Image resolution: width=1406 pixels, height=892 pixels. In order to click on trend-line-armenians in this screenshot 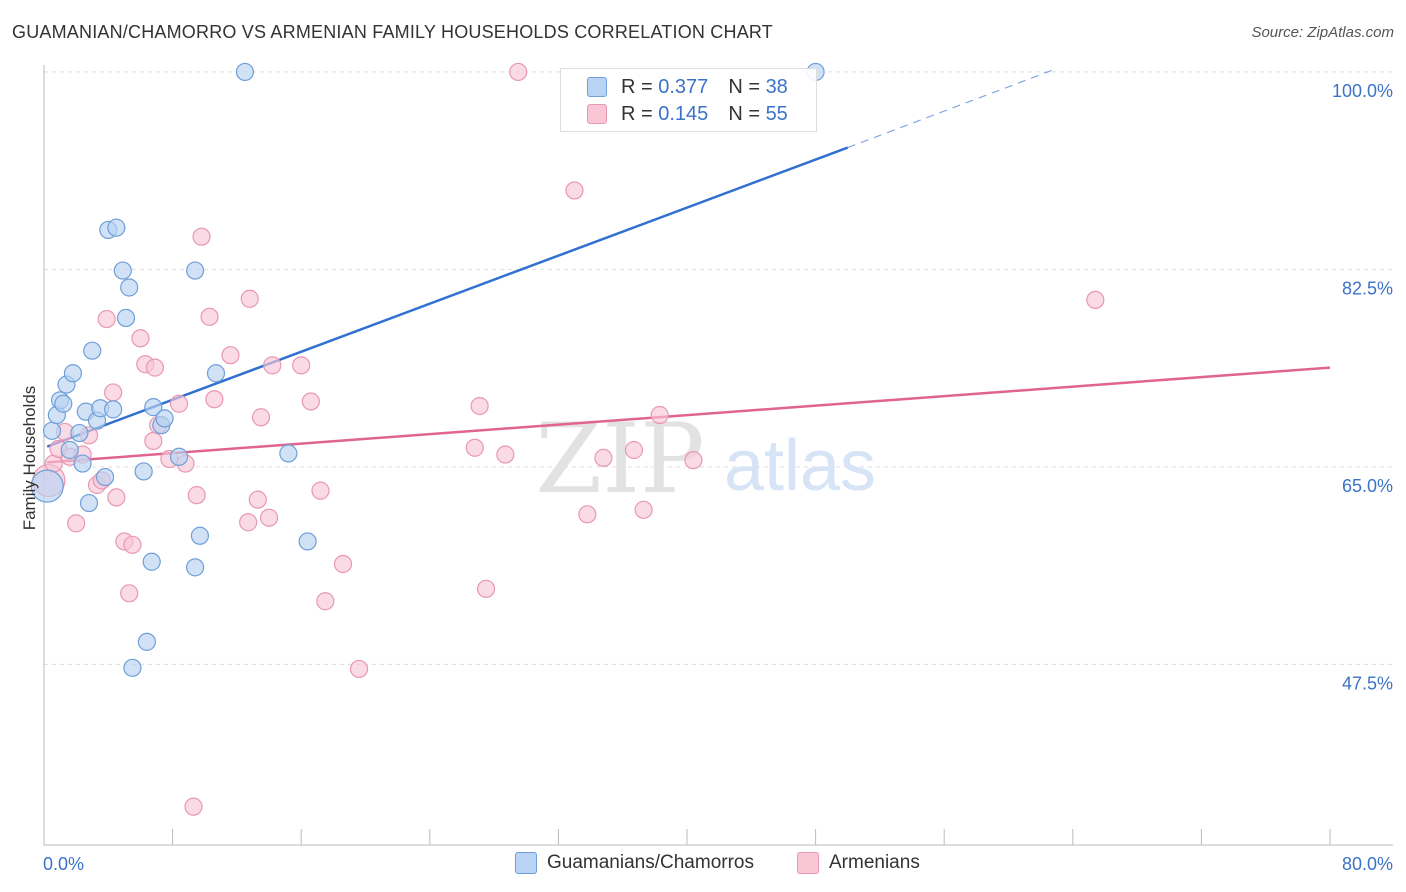, I will do `click(689, 415)`.